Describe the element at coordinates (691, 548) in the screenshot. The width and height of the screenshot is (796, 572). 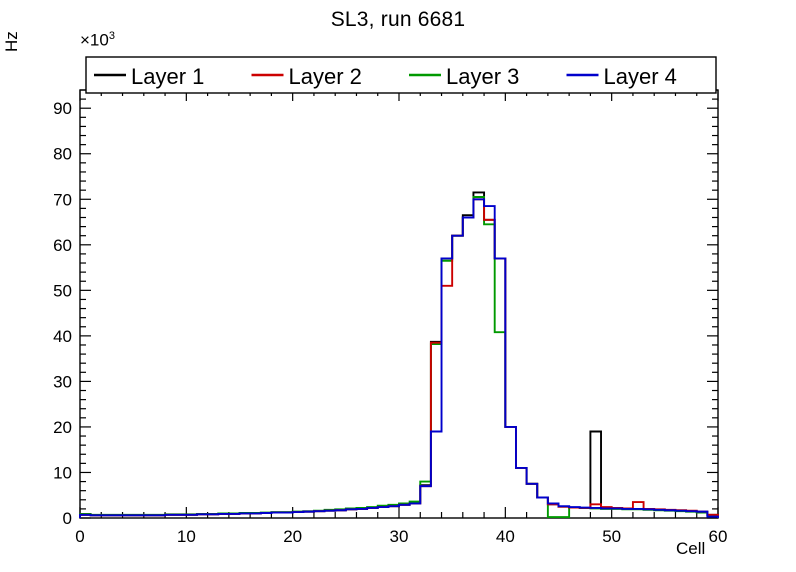
I see `x-axis-title: Cell` at that location.